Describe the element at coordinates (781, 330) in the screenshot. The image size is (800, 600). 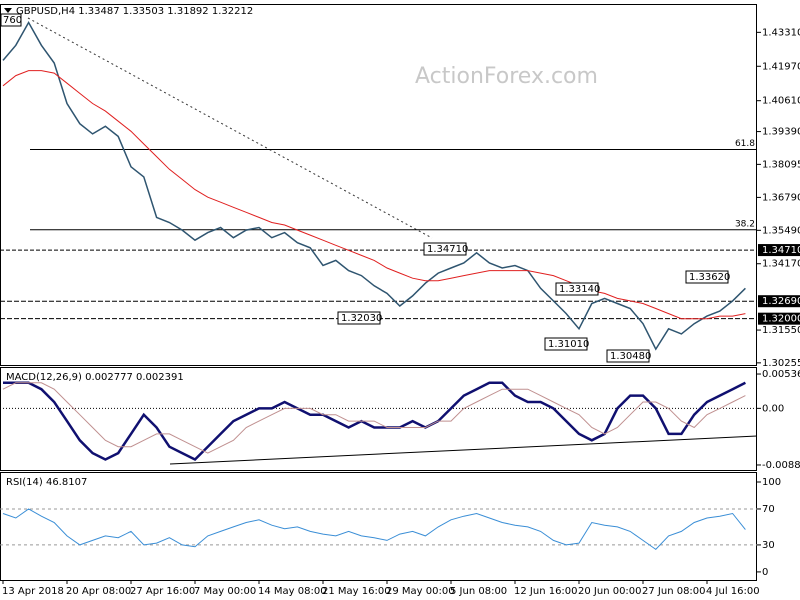
I see `y-tick-label: 1.31550` at that location.